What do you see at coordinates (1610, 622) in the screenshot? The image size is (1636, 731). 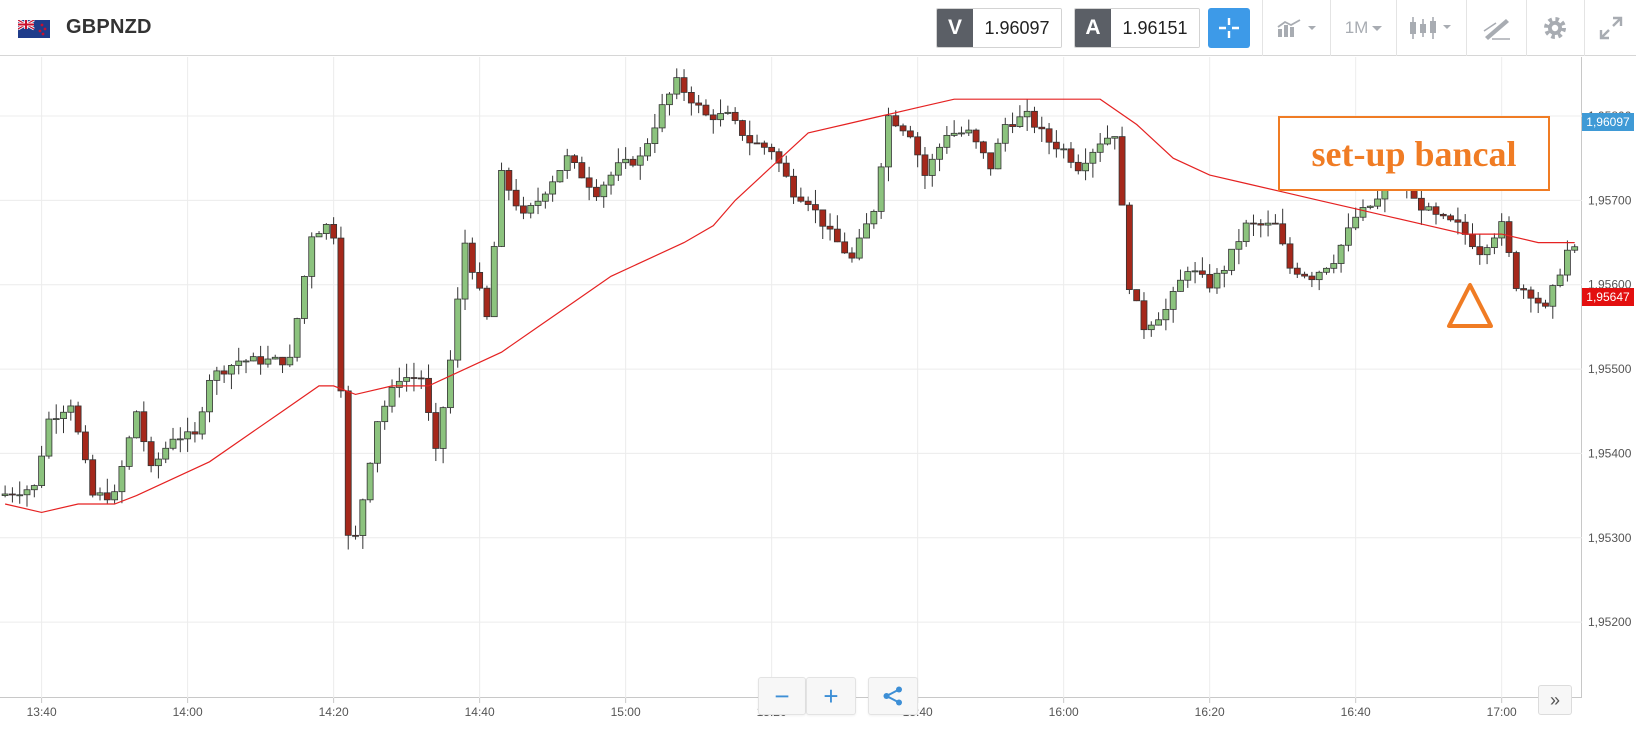 I see `y-tick-label: 1,95200` at bounding box center [1610, 622].